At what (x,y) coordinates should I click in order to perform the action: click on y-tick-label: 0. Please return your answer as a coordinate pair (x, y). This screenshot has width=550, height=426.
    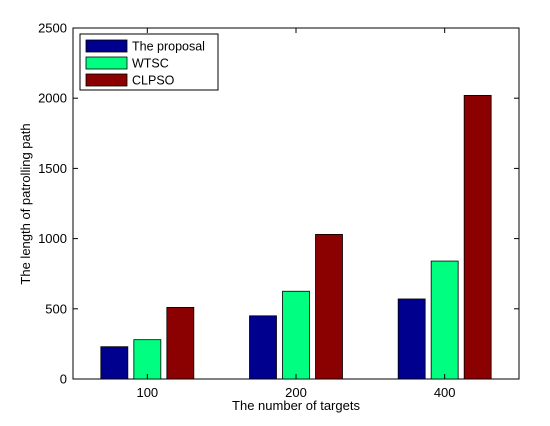
    Looking at the image, I should click on (63, 379).